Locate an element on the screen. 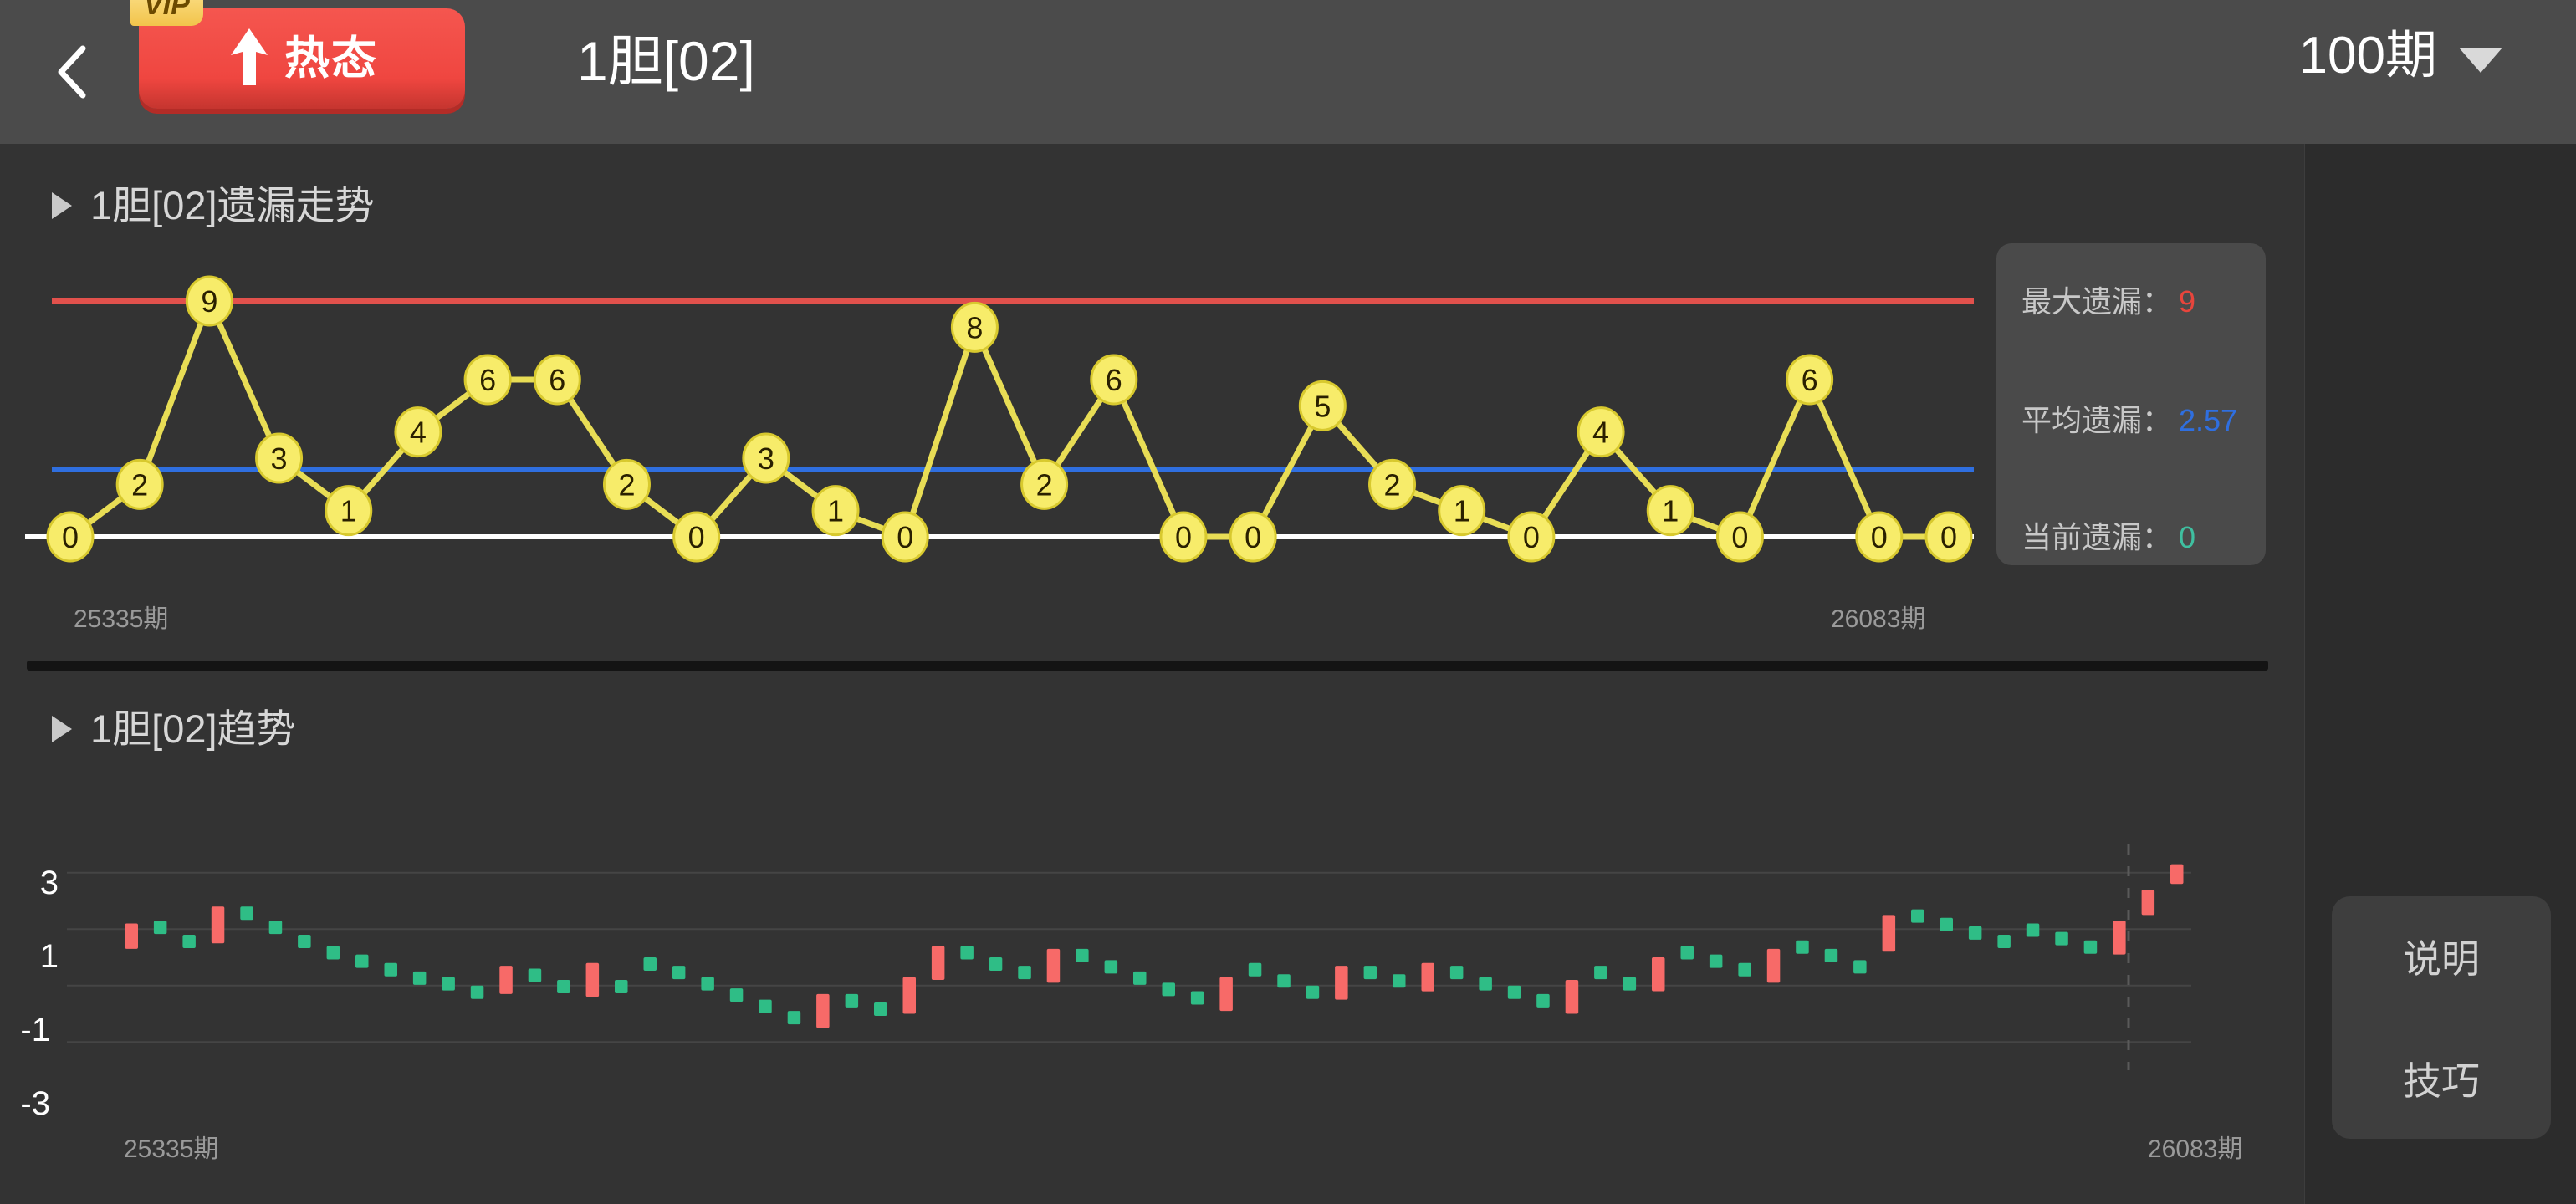 This screenshot has width=2576, height=1204. vip-badge: VIP is located at coordinates (166, 14).